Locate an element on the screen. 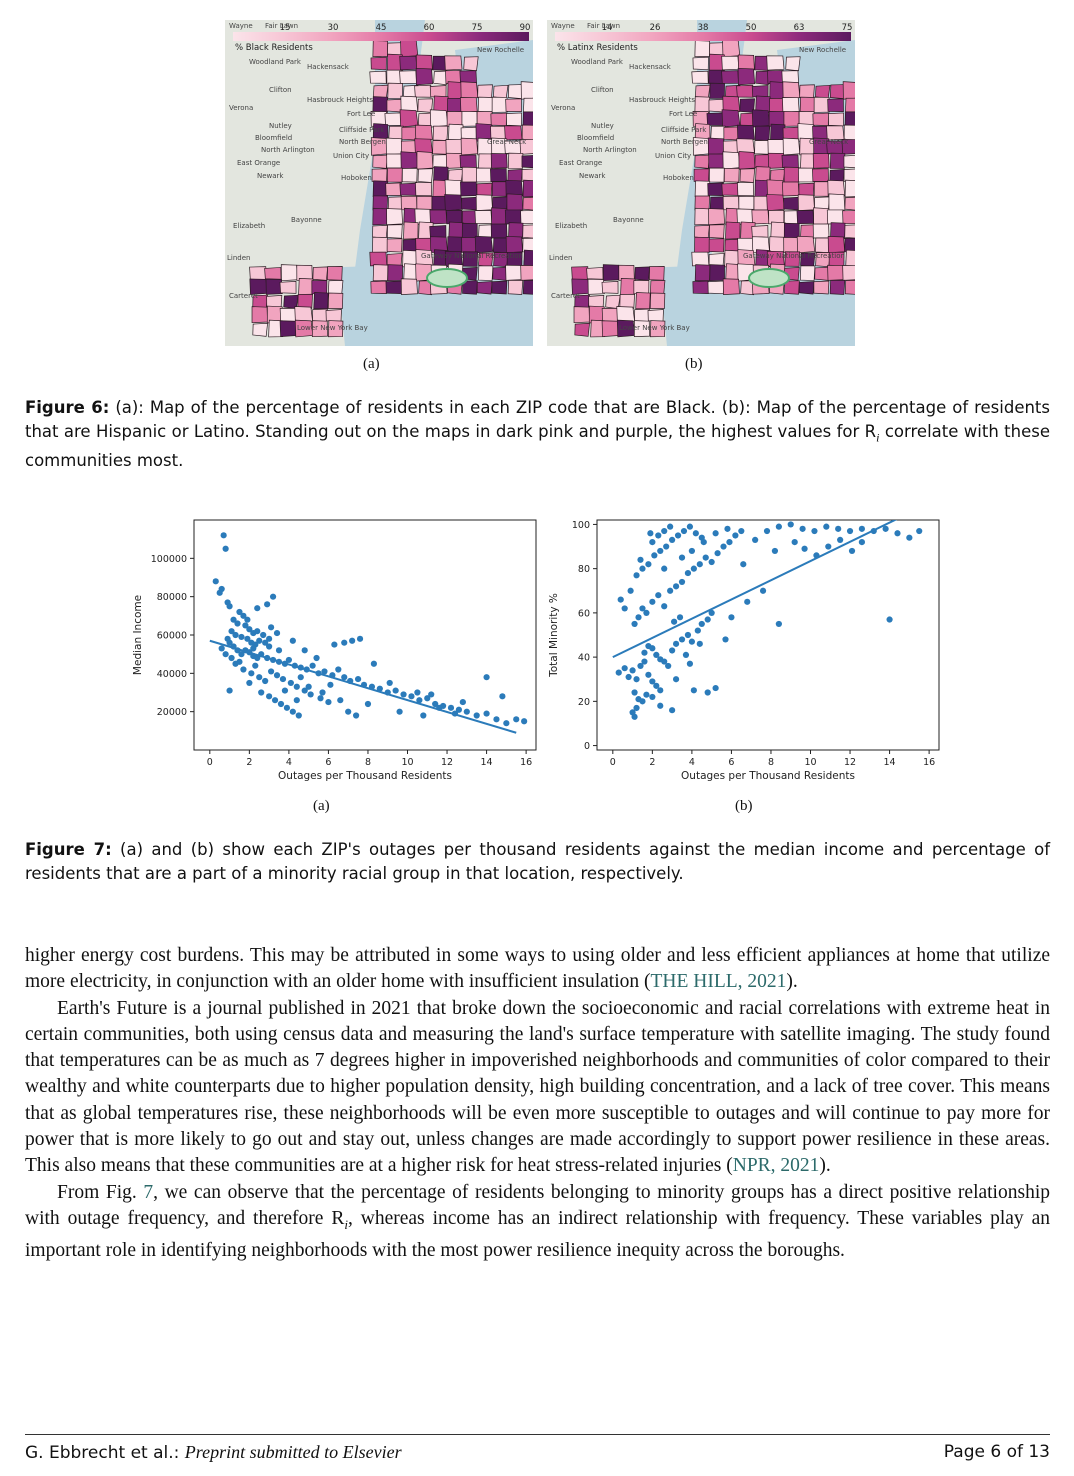 This screenshot has width=1074, height=1476. x-tick-label: 4 is located at coordinates (692, 762).